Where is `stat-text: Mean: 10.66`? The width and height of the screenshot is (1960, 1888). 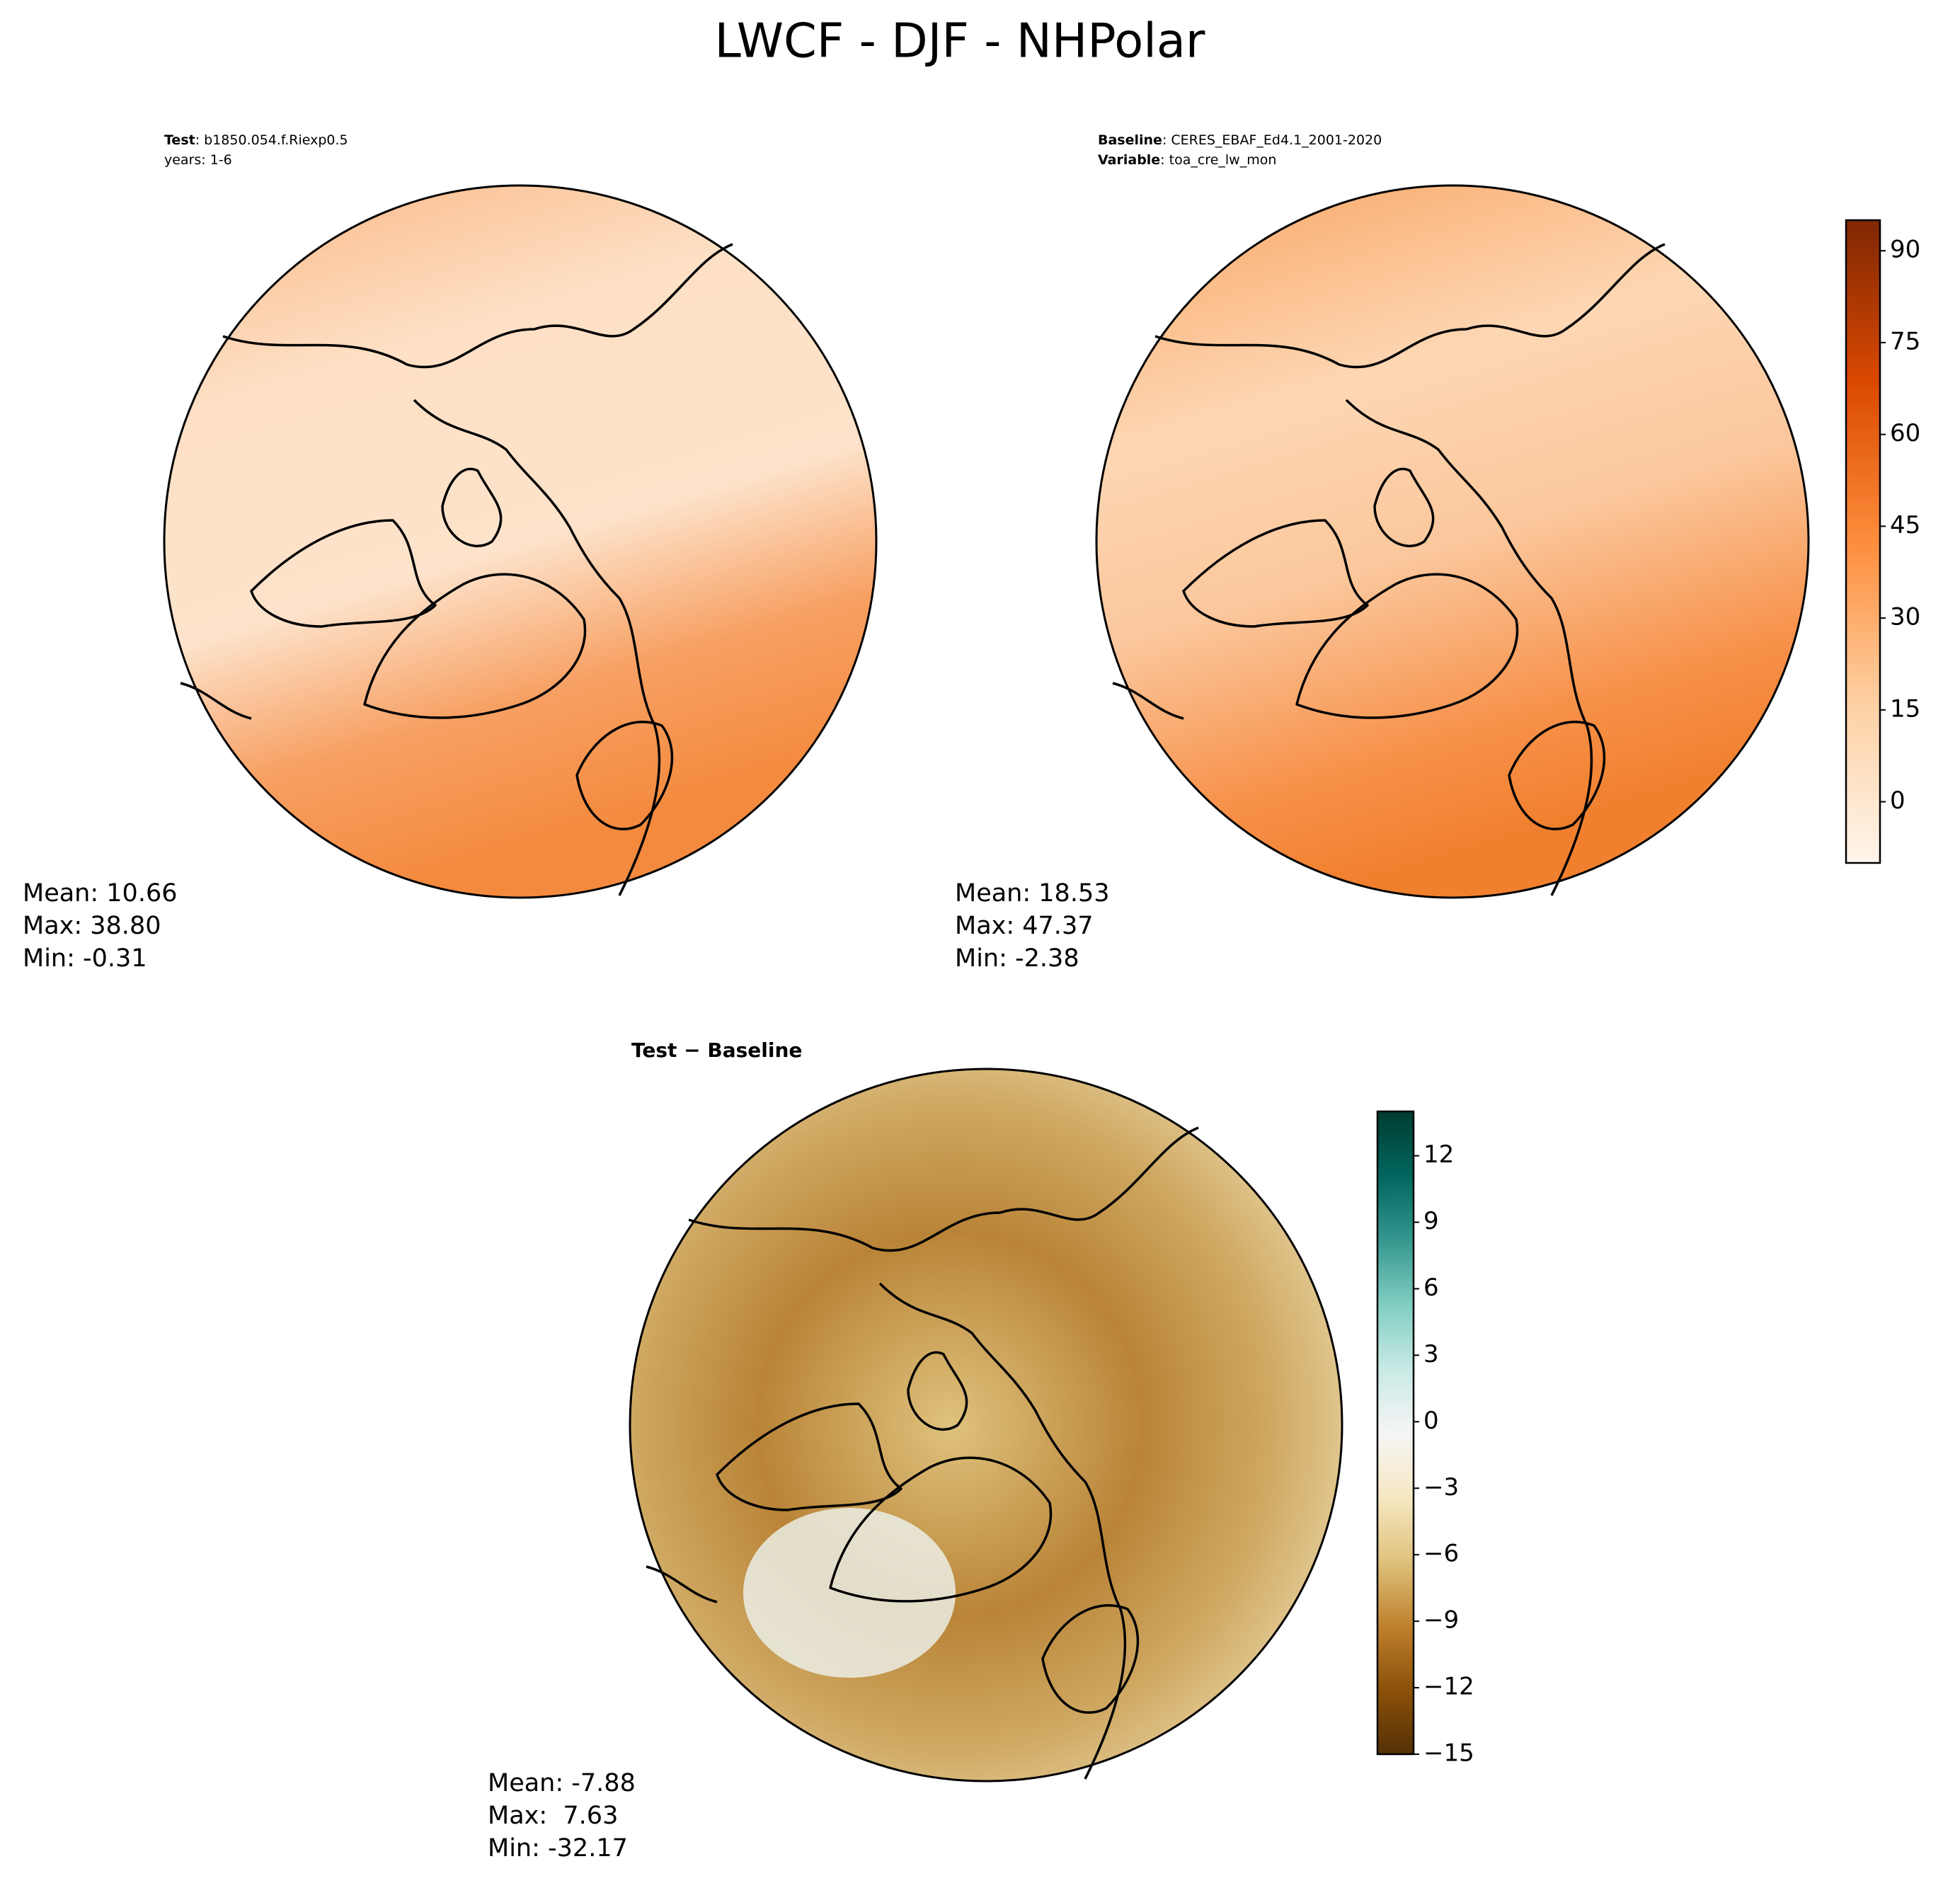 stat-text: Mean: 10.66 is located at coordinates (100, 894).